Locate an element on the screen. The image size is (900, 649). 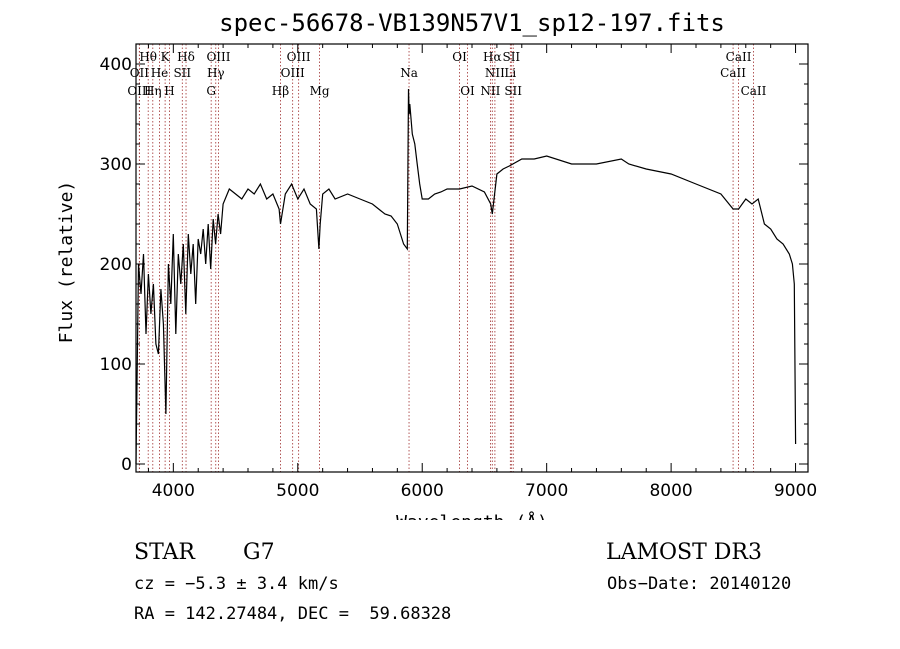
line-label-13: OIII is located at coordinates (293, 73).